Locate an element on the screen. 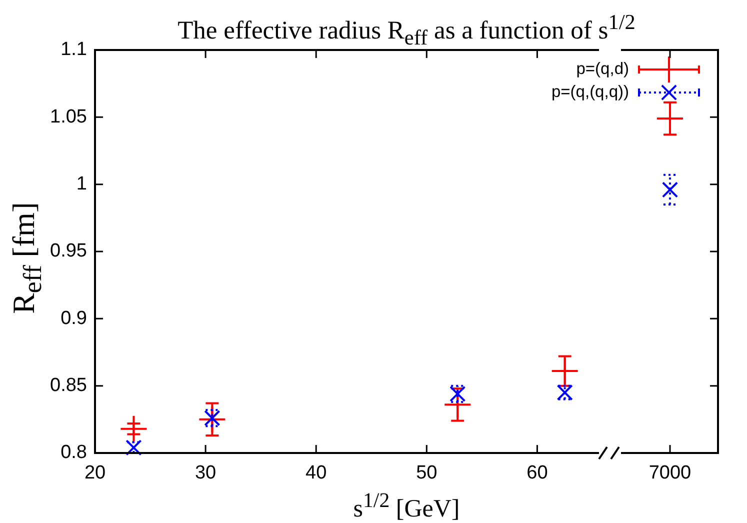 The width and height of the screenshot is (747, 523). chart-title: The effective radius R$_{eff}$ as a function of s$^{1/2}$ is located at coordinates (406, 30).